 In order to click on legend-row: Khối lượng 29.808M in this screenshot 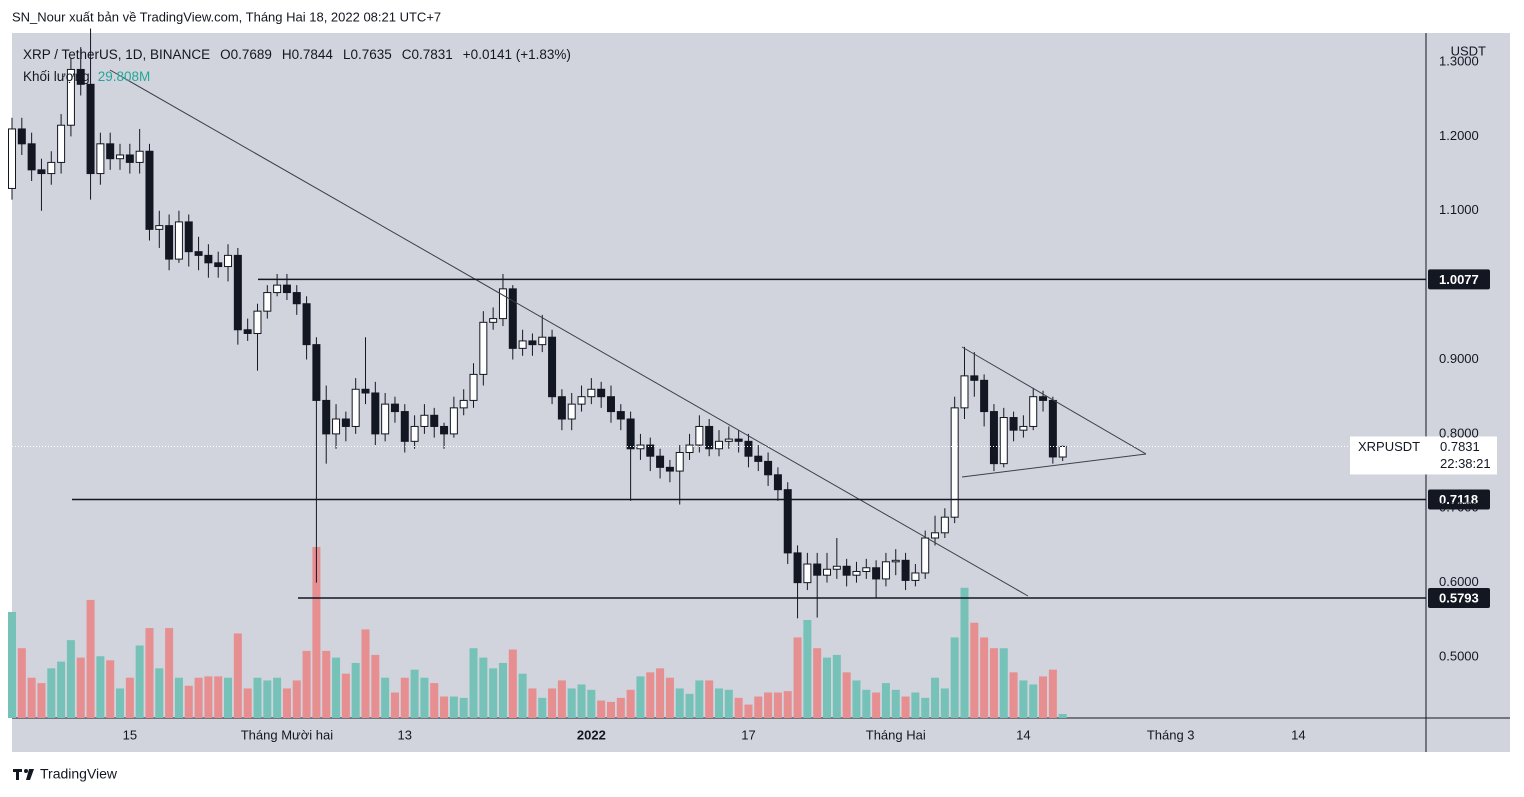, I will do `click(299, 77)`.